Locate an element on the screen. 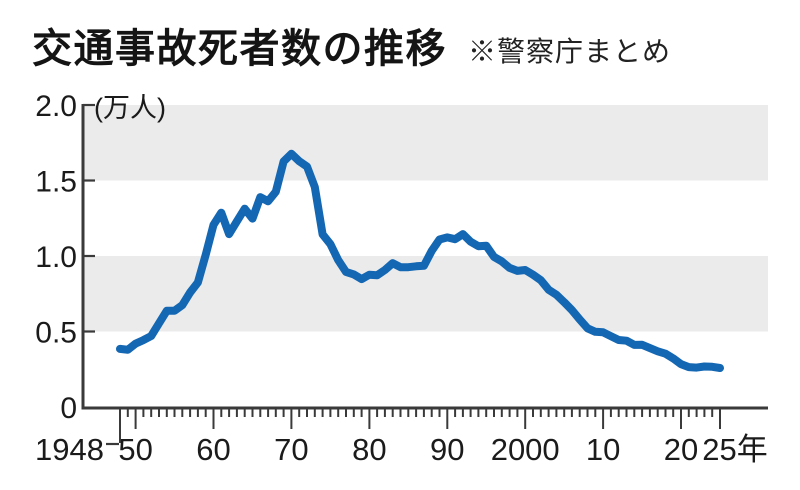  y-axis-labels: 2.0 1.5 1.0 0.5 0 is located at coordinates (56, 257).